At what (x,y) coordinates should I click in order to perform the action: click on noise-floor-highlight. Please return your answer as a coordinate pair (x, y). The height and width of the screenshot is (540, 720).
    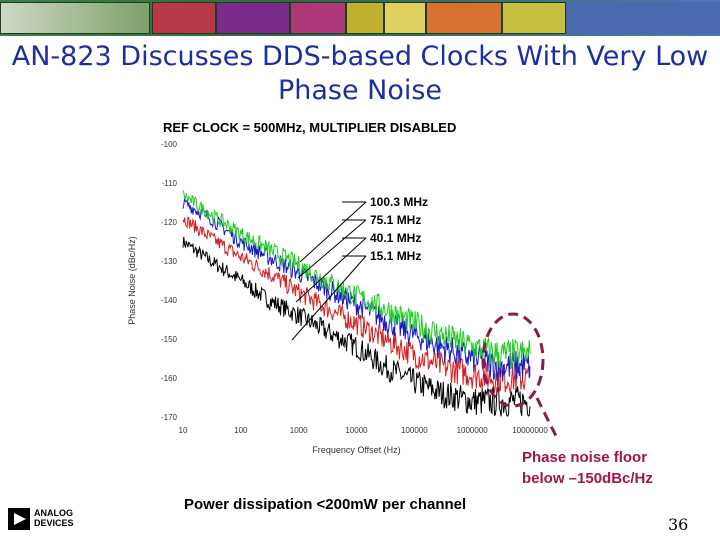
    Looking at the image, I should click on (513, 360).